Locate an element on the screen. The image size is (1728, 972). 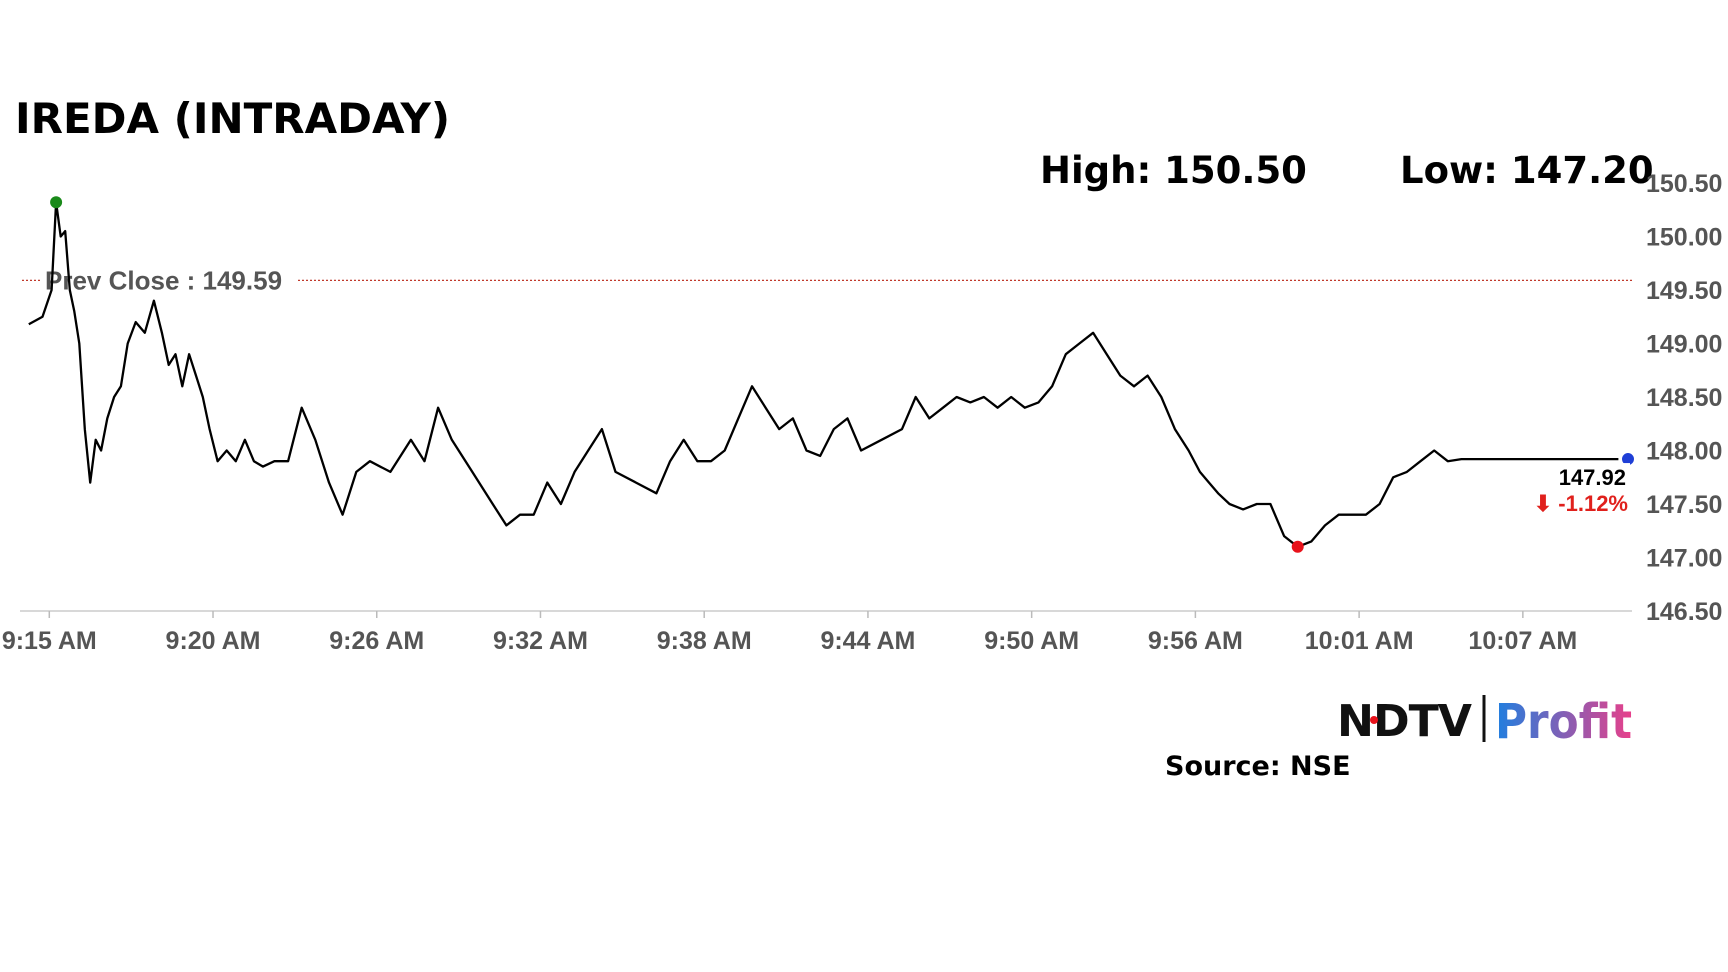
low-marker is located at coordinates (1297, 546).